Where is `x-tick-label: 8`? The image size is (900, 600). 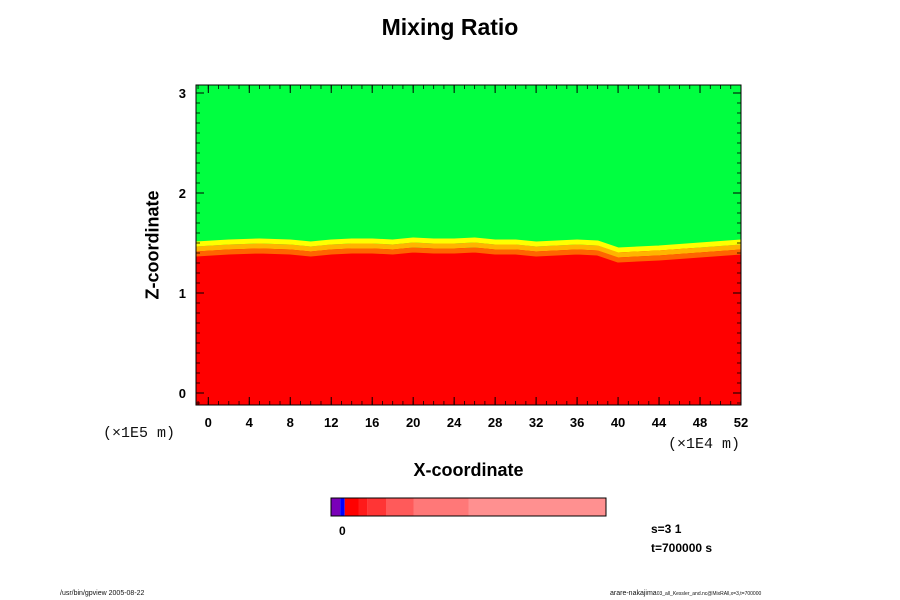 x-tick-label: 8 is located at coordinates (290, 422).